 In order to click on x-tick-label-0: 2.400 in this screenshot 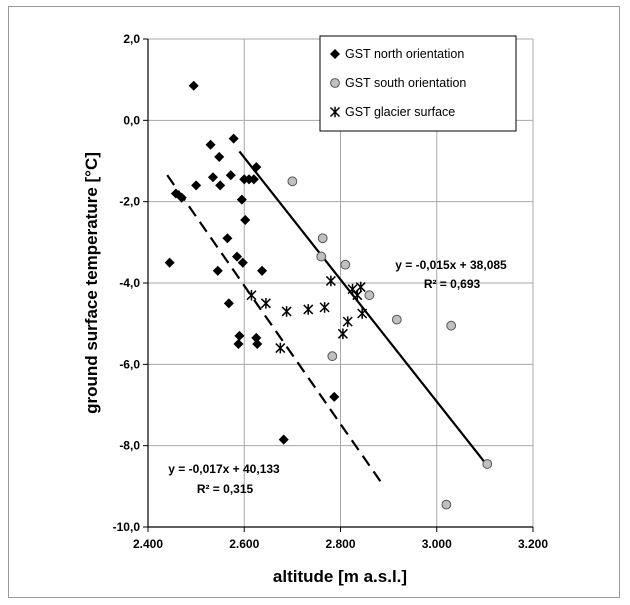, I will do `click(148, 544)`.